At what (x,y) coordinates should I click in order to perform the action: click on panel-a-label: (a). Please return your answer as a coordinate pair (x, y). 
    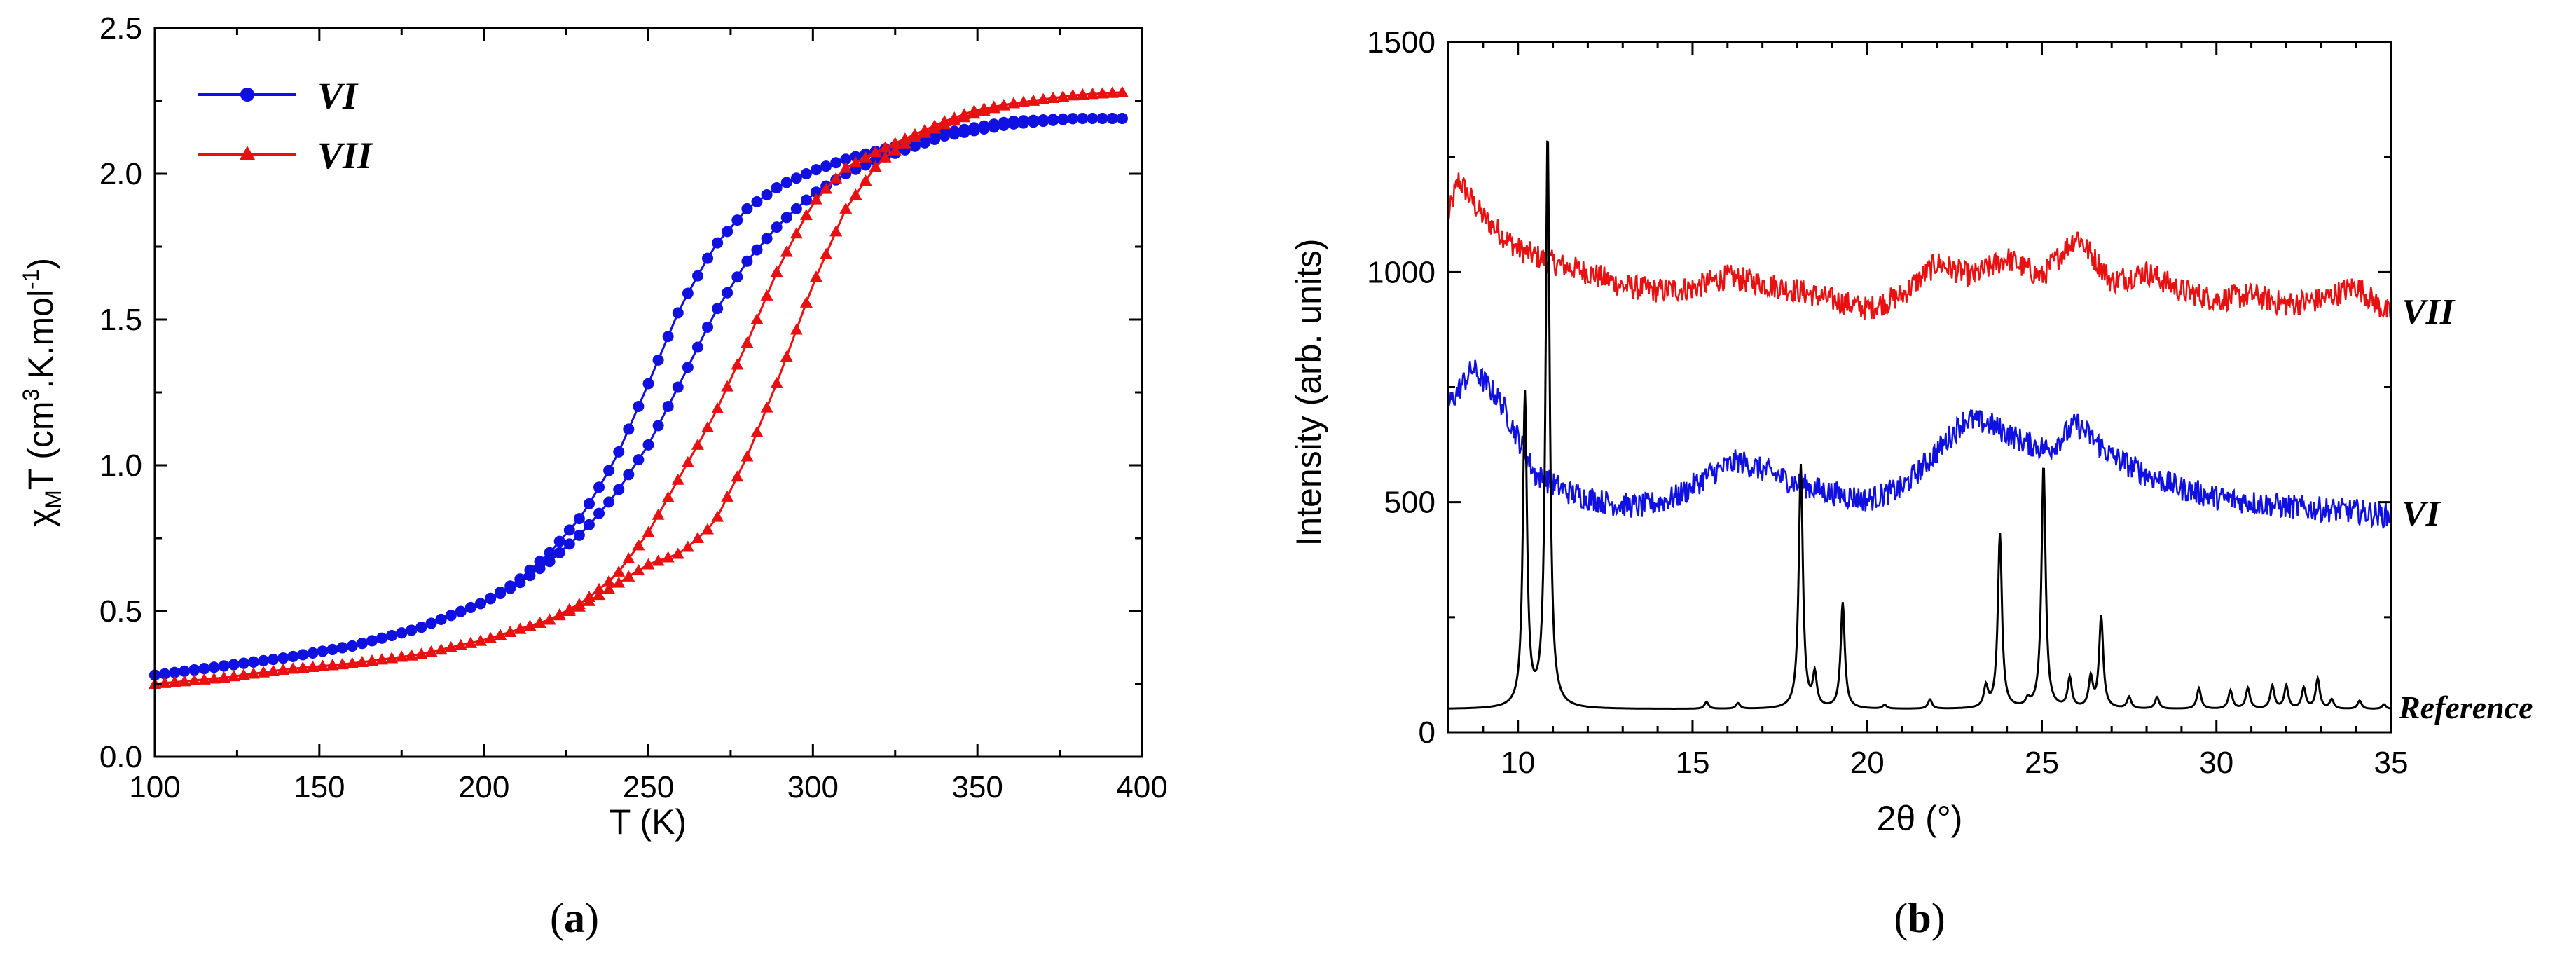
    Looking at the image, I should click on (574, 918).